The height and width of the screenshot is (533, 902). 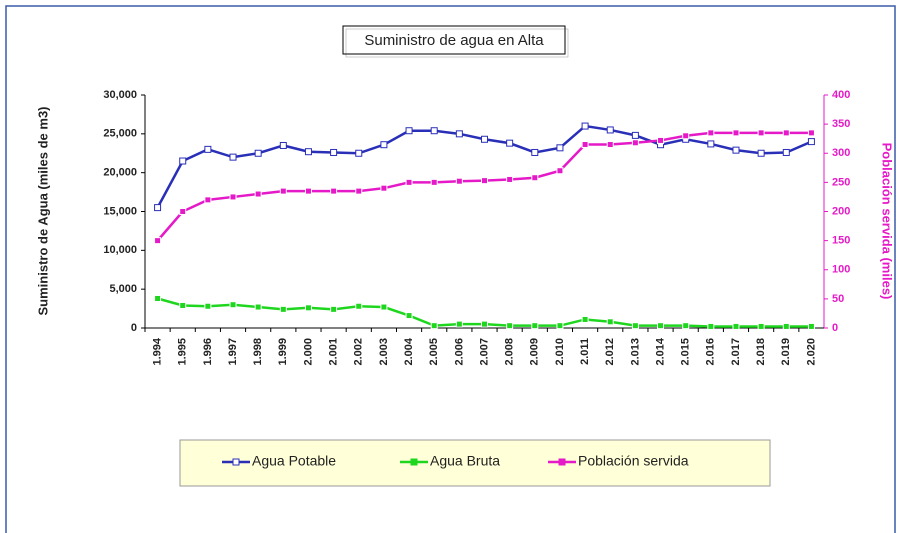 I want to click on title-shadow, so click(x=457, y=43).